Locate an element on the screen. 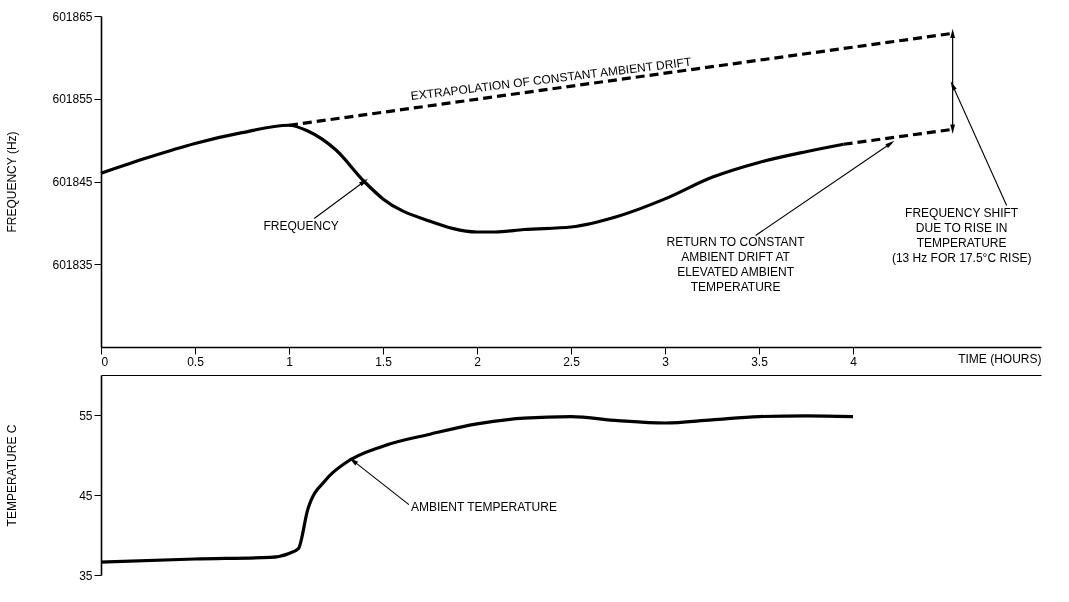  y-tick-label: 601865 is located at coordinates (72, 16).